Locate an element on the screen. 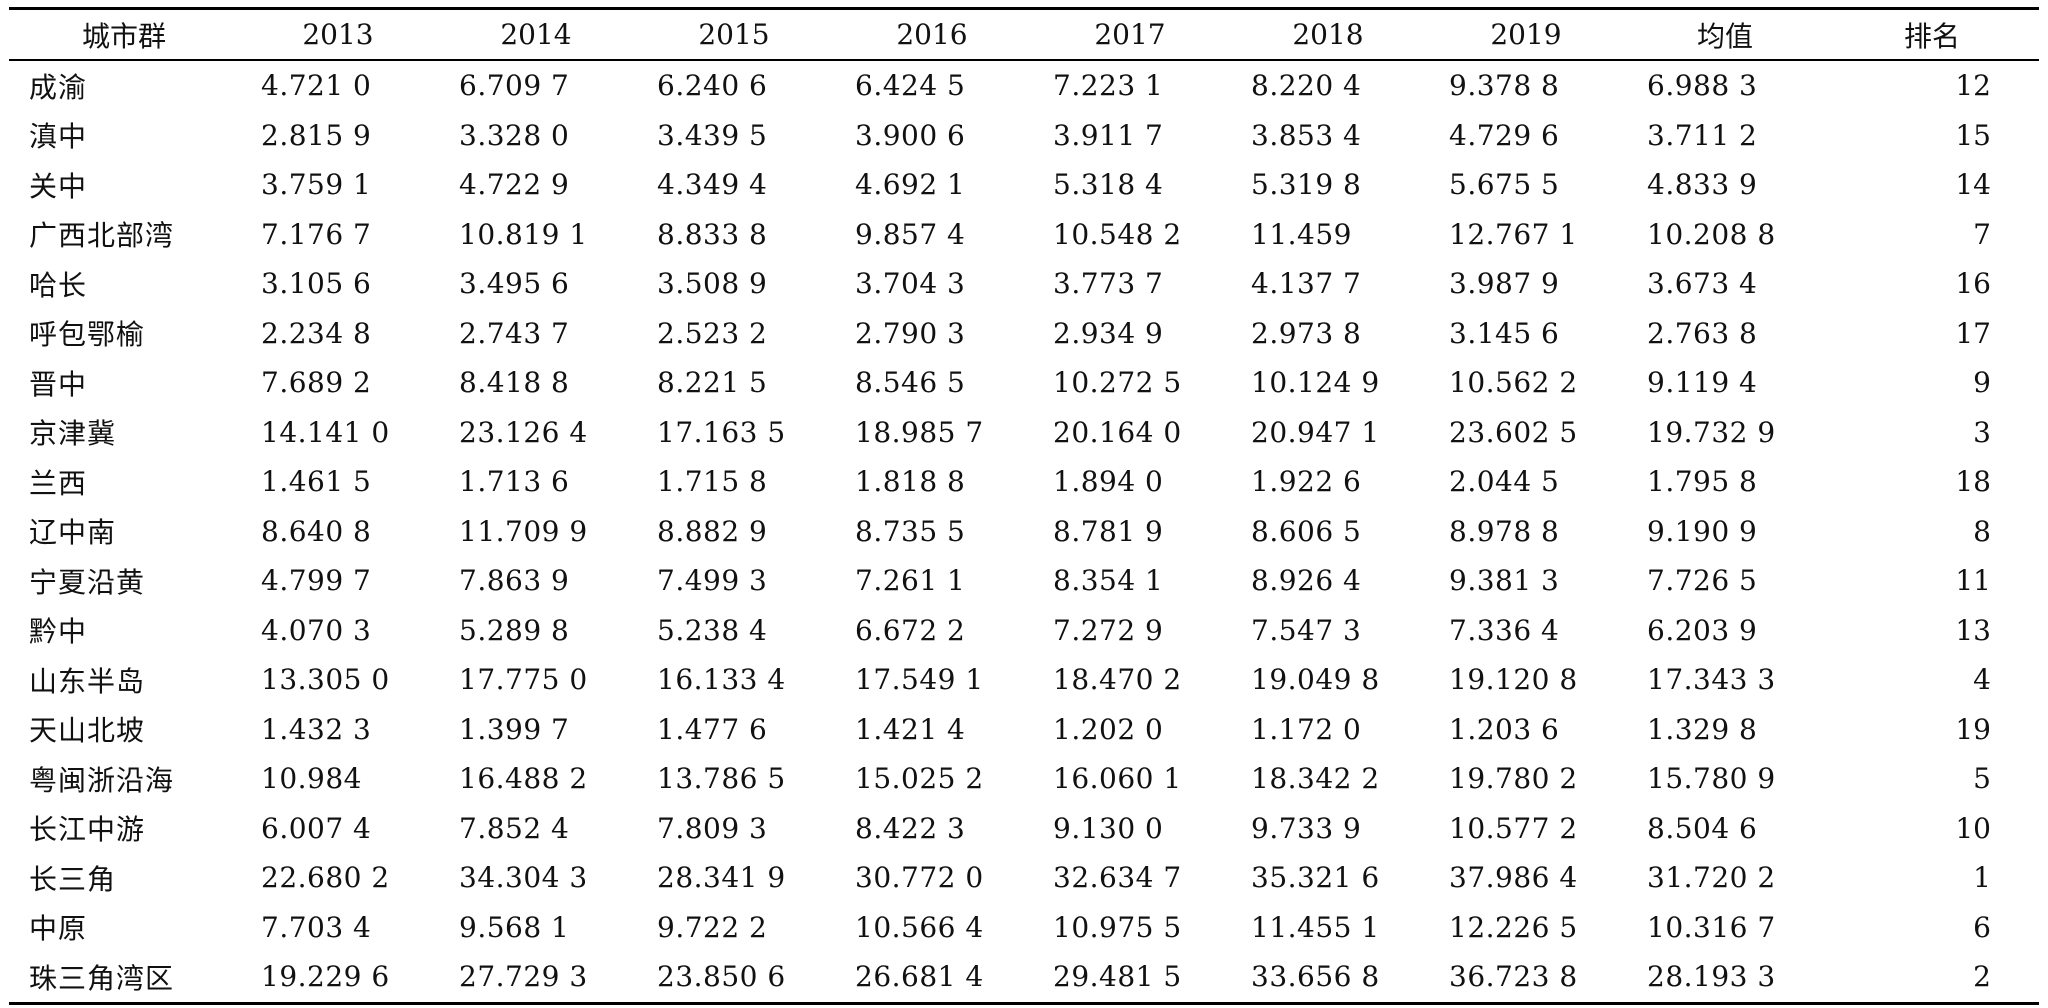 The height and width of the screenshot is (1008, 2048). cell-mean: 1.329 8 is located at coordinates (1702, 729).